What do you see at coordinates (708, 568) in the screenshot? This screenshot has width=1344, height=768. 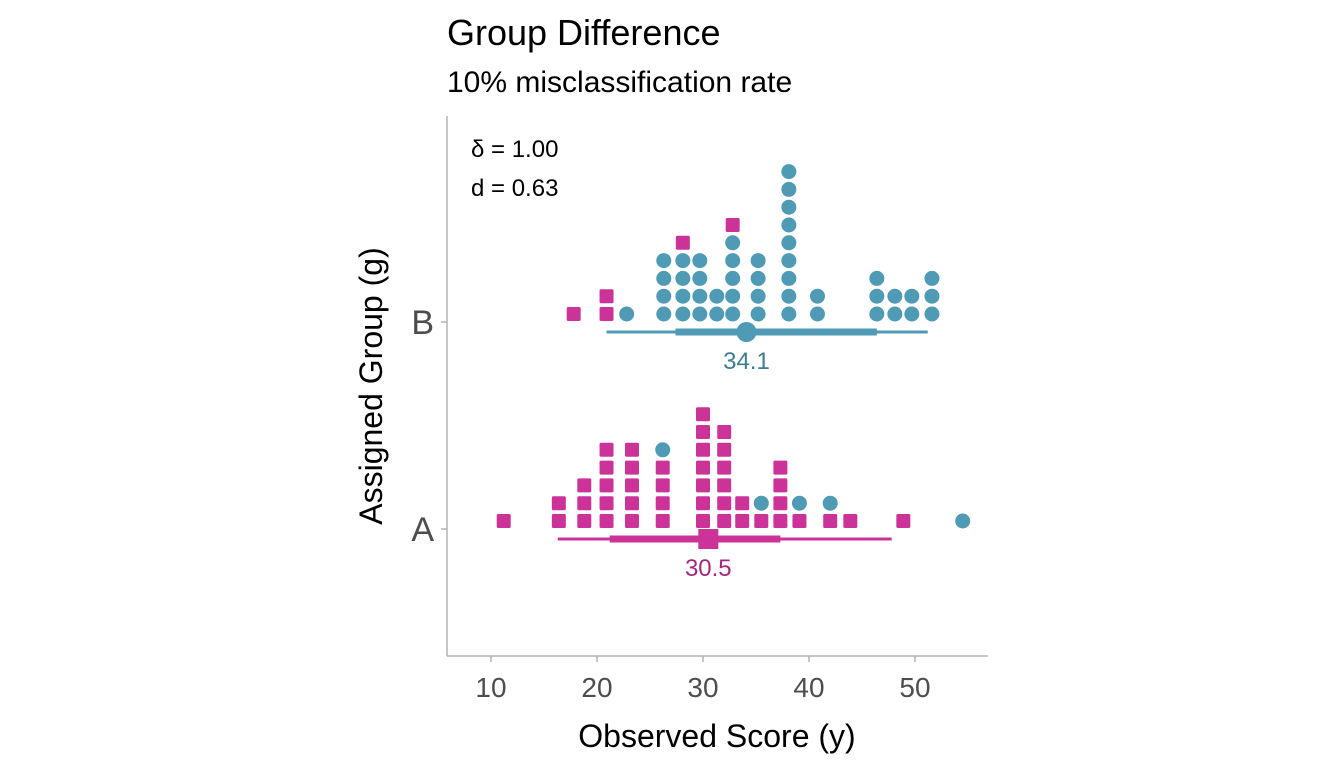 I see `median-label: 30.5` at bounding box center [708, 568].